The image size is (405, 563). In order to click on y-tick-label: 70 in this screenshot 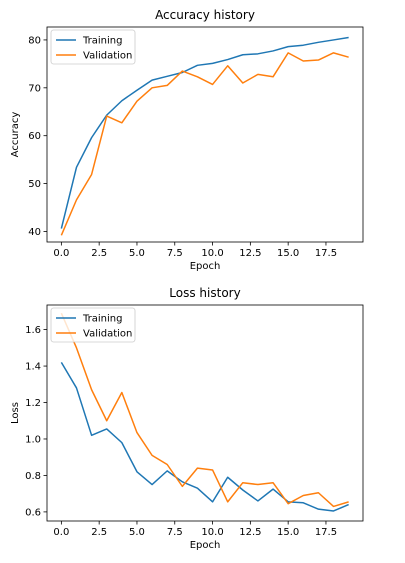, I will do `click(34, 88)`.